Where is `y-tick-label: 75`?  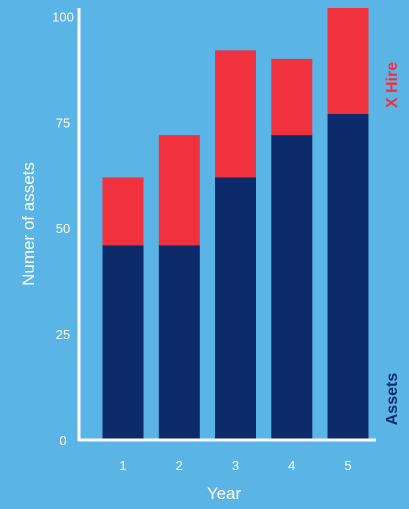 y-tick-label: 75 is located at coordinates (63, 122).